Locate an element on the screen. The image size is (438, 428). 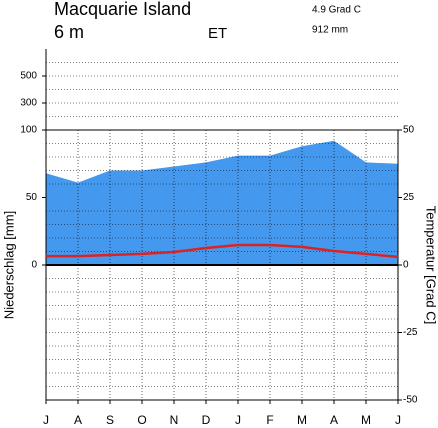
climate-class: ET is located at coordinates (217, 33).